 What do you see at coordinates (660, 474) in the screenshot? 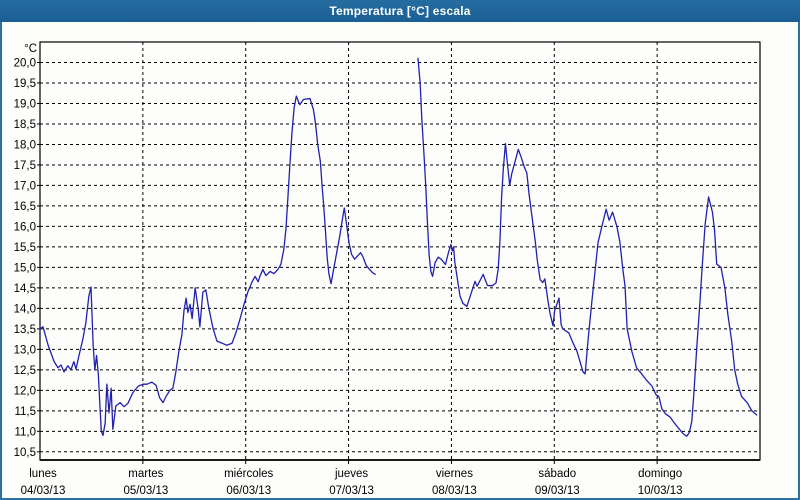
I see `day-name-label: domingo` at bounding box center [660, 474].